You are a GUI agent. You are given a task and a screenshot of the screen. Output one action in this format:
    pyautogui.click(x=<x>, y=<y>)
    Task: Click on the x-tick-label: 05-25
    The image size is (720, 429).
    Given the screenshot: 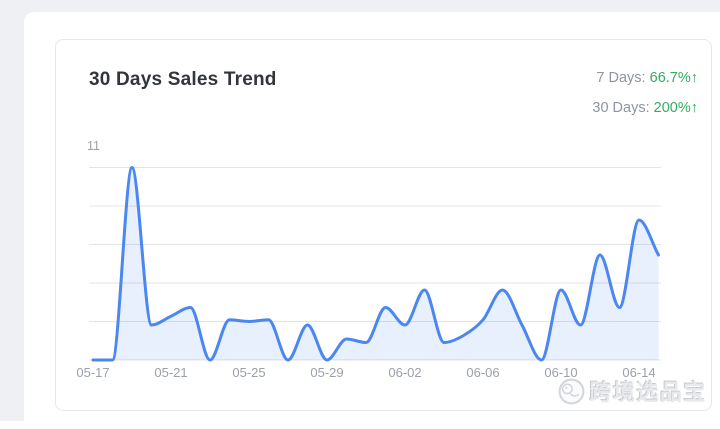 What is the action you would take?
    pyautogui.click(x=249, y=372)
    